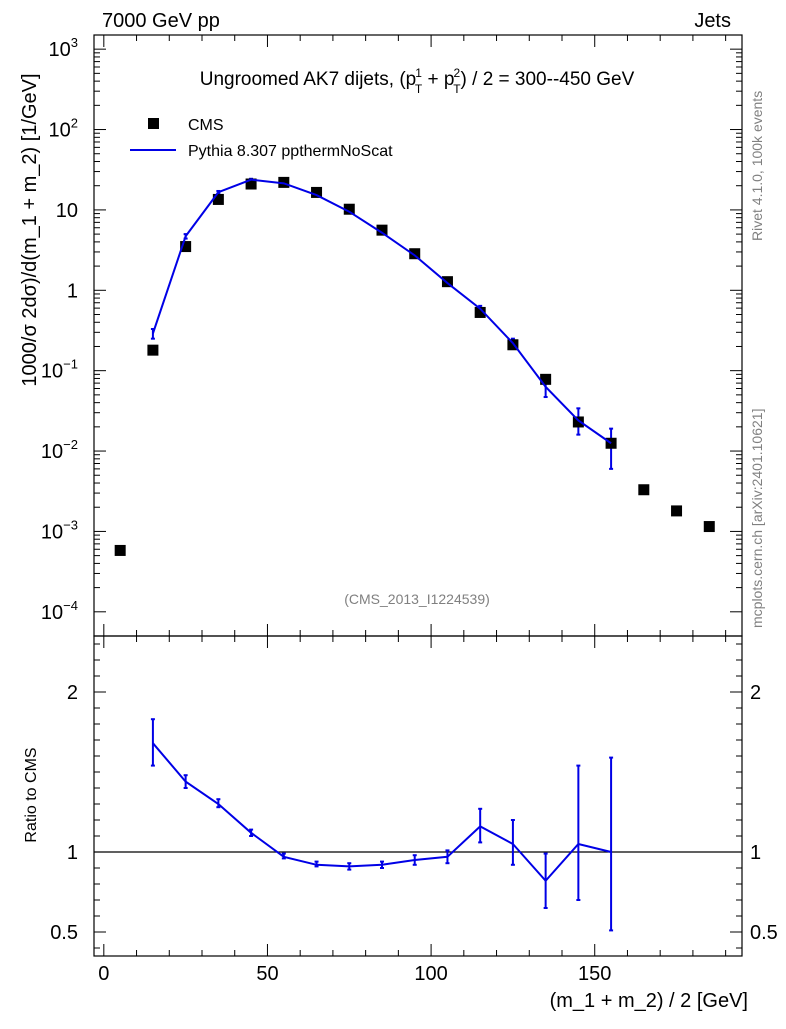 Image resolution: width=786 pixels, height=1029 pixels. Describe the element at coordinates (261, 138) in the screenshot. I see `legend: CMS Pythia 8.307 ppthermNoScat` at that location.